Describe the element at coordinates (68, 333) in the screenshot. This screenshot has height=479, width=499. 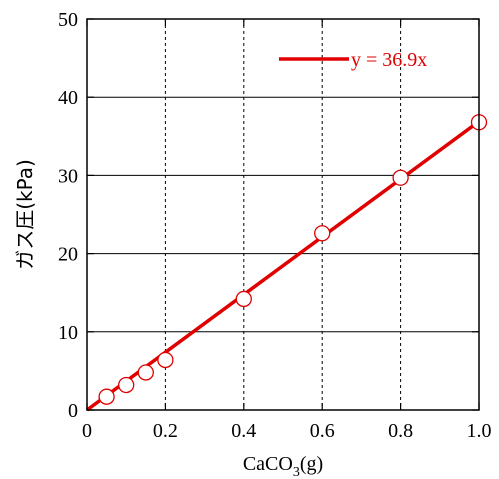
I see `y-tick-label: 10` at that location.